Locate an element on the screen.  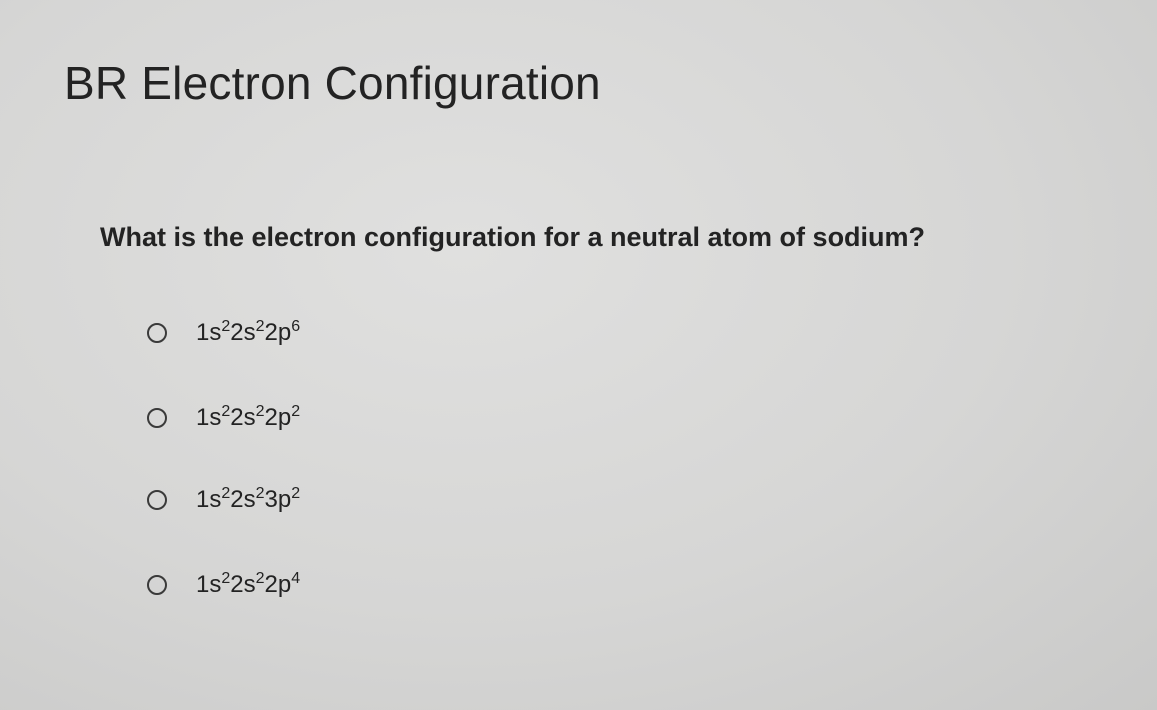
option-label: 1s22s22p2 is located at coordinates (248, 418).